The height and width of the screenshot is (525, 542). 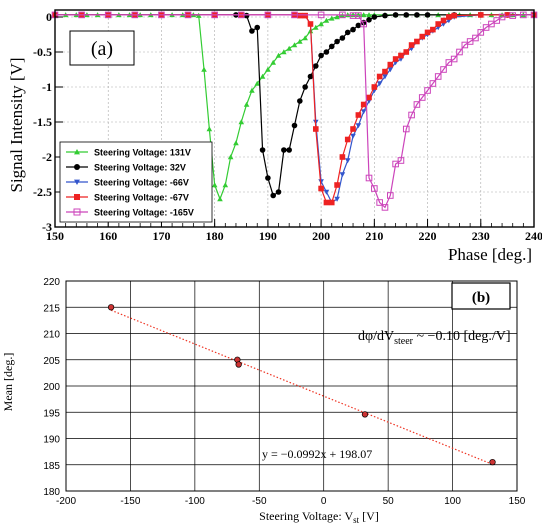 What do you see at coordinates (389, 501) in the screenshot?
I see `panel-b-x-tick-label: 50` at bounding box center [389, 501].